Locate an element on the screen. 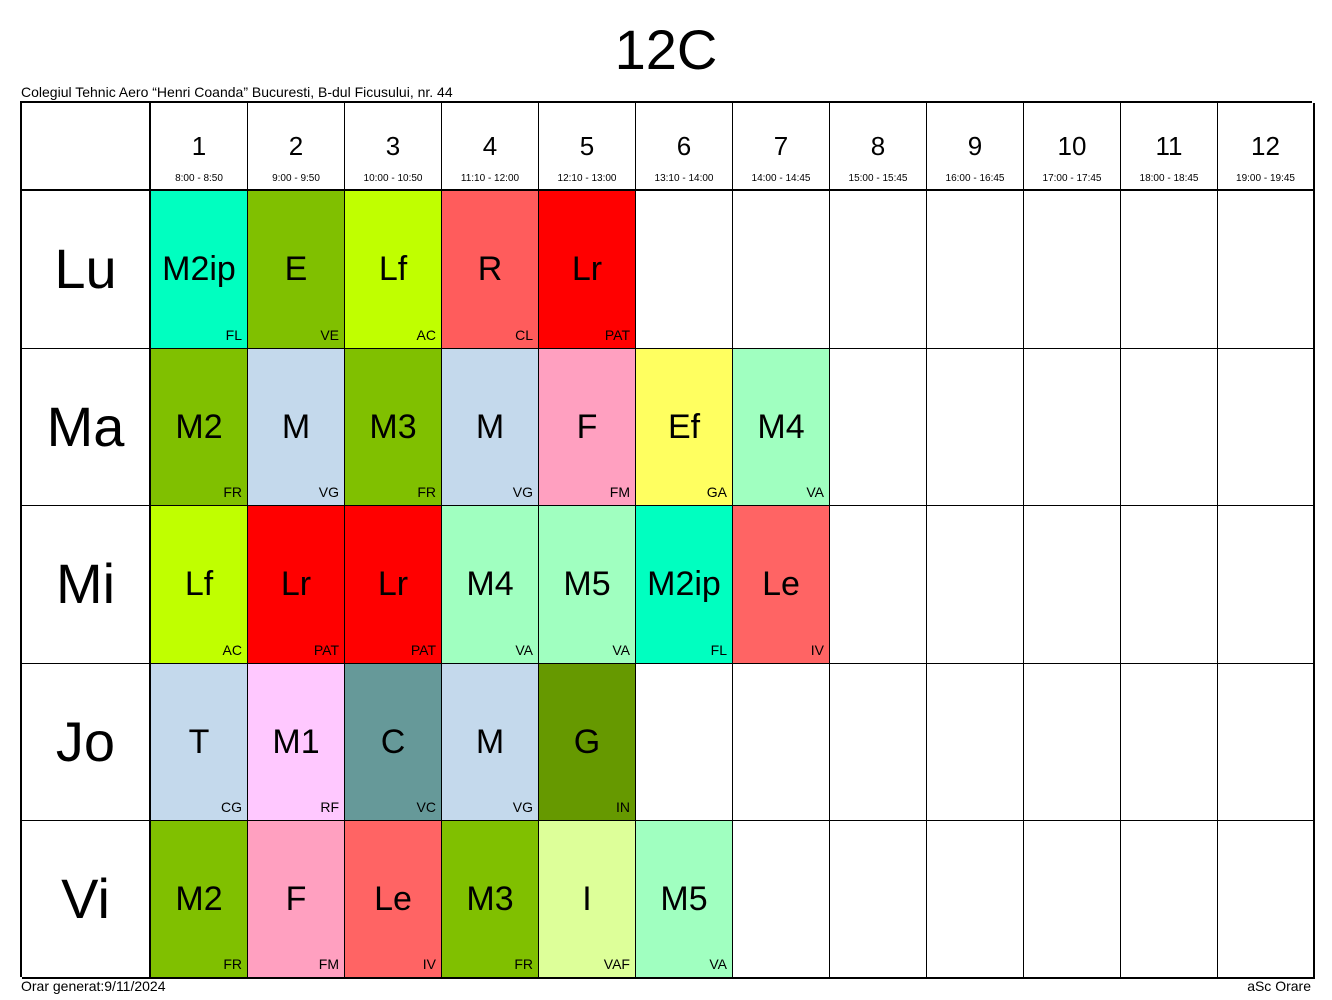  lesson-subject: E is located at coordinates (296, 269).